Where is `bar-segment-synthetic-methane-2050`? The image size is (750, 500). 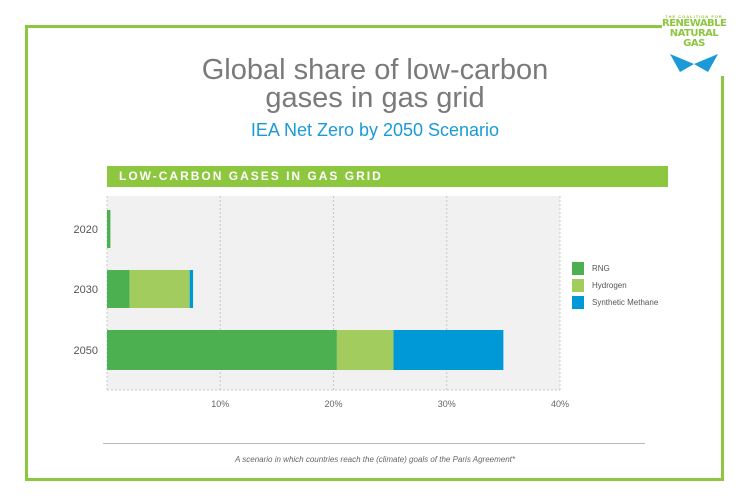
bar-segment-synthetic-methane-2050 is located at coordinates (448, 350).